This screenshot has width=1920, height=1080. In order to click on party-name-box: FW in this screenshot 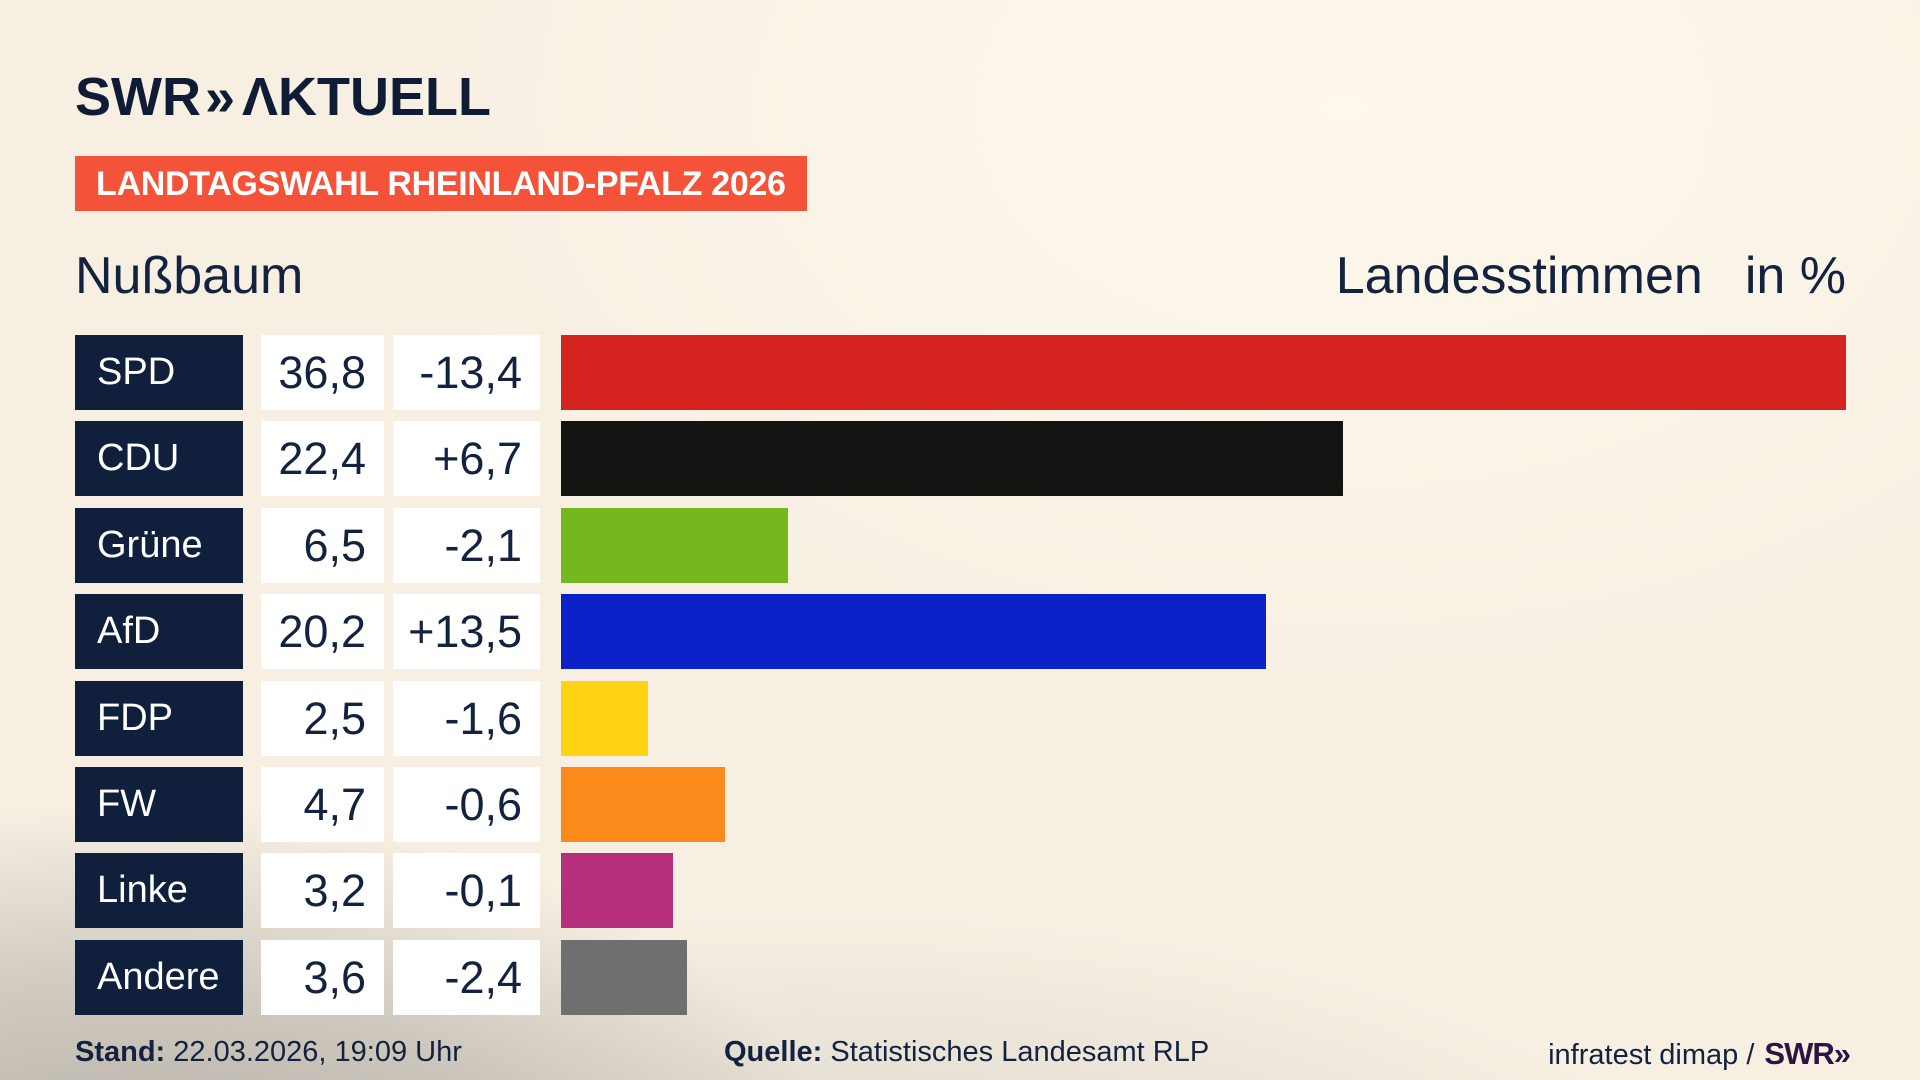, I will do `click(159, 804)`.